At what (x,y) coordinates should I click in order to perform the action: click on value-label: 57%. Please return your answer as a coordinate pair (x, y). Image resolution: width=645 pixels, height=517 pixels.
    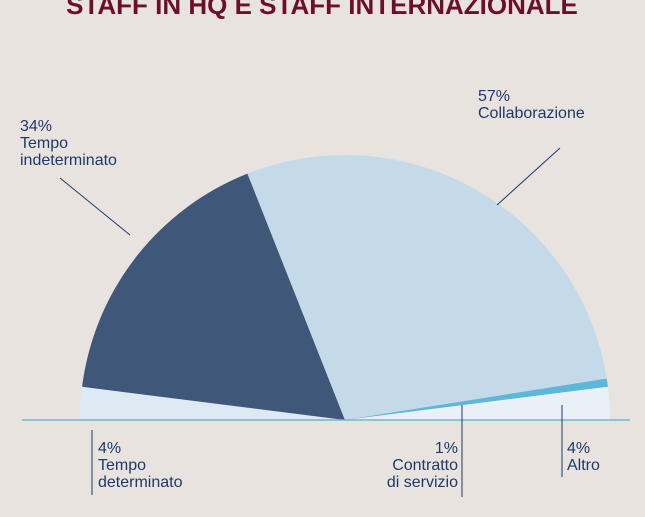
    Looking at the image, I should click on (494, 96).